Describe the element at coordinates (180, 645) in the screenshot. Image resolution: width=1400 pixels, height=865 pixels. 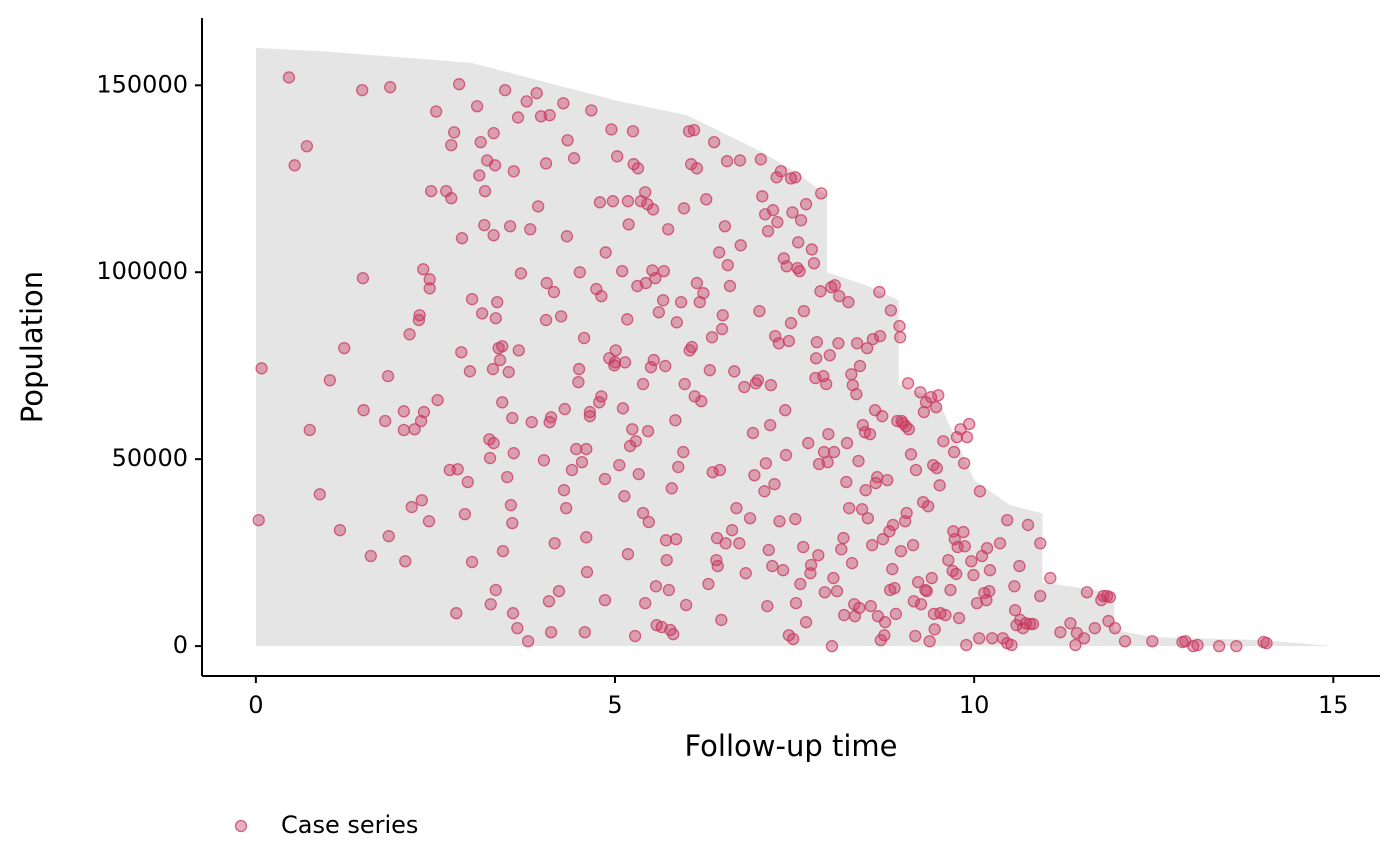
I see `y-tick-label: 0` at that location.